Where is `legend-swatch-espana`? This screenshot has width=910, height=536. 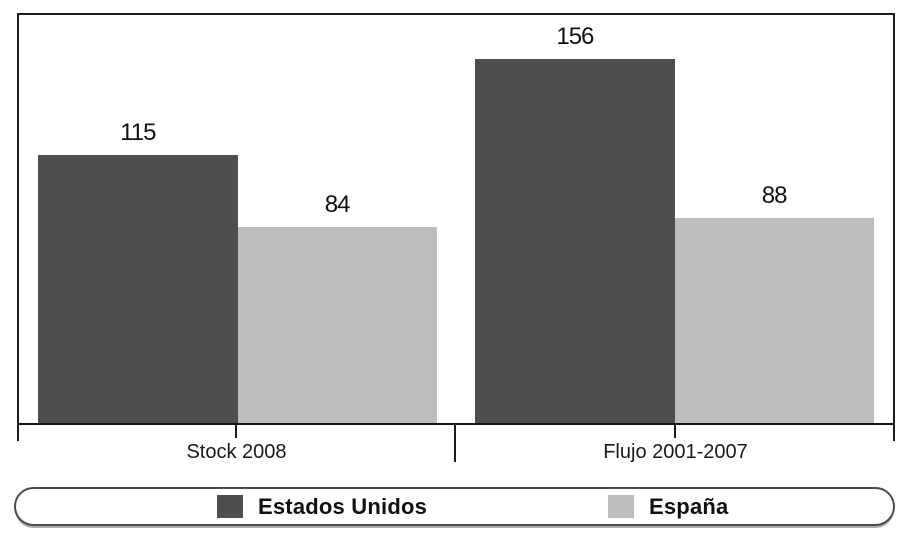 legend-swatch-espana is located at coordinates (621, 506).